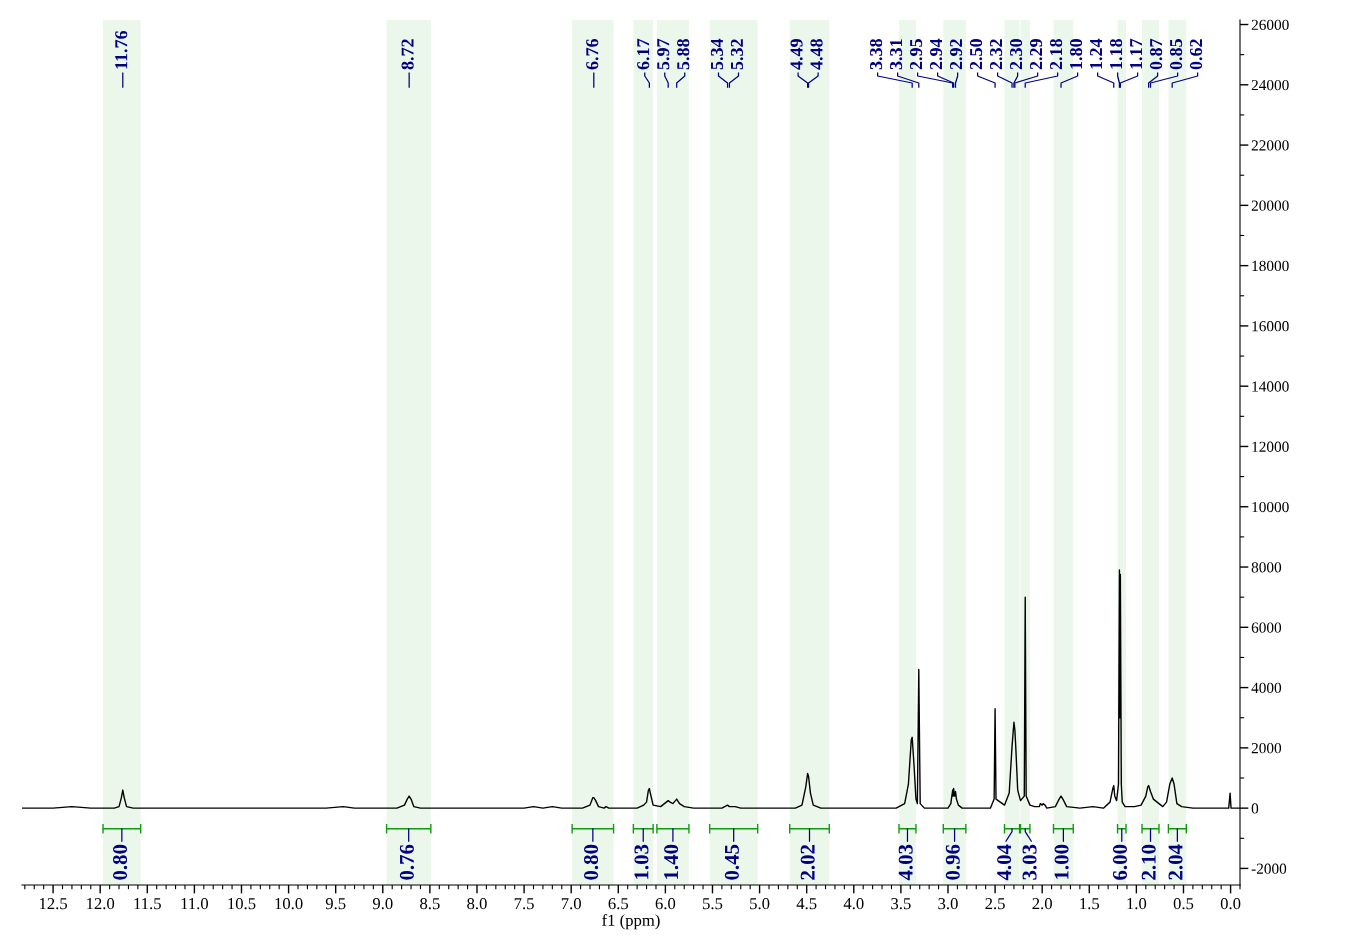 The height and width of the screenshot is (952, 1348). I want to click on y-tick-label: 16000, so click(1270, 326).